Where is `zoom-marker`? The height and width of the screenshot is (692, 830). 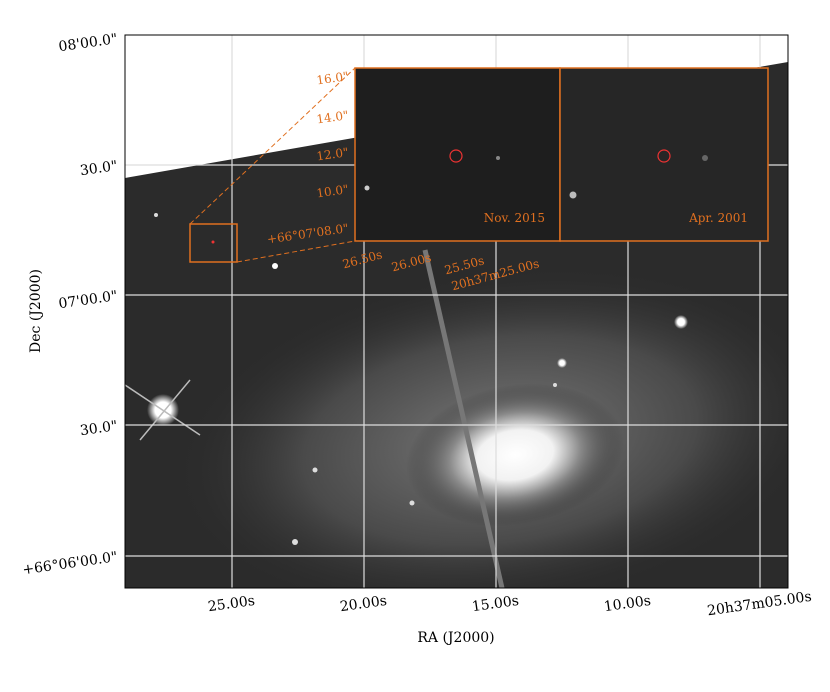 zoom-marker is located at coordinates (272, 165).